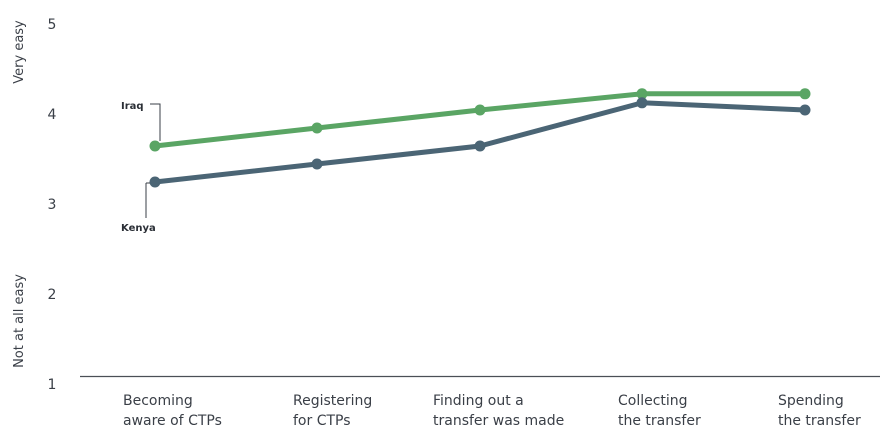 The image size is (880, 429). What do you see at coordinates (498, 411) in the screenshot?
I see `x-category-label-2: Finding out a transfer was made` at bounding box center [498, 411].